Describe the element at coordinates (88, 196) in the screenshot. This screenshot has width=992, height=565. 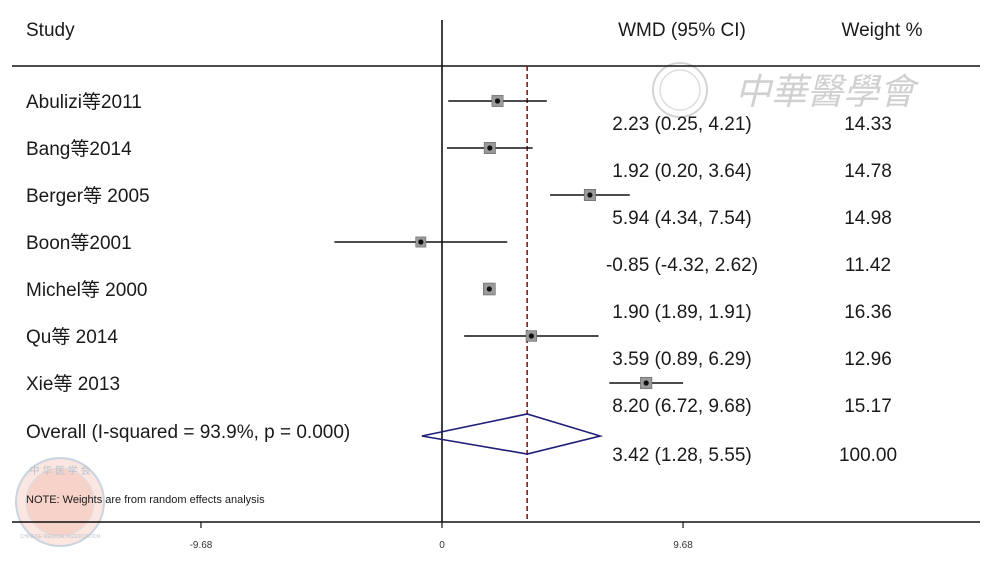
I see `study-name: Berger等 2005` at that location.